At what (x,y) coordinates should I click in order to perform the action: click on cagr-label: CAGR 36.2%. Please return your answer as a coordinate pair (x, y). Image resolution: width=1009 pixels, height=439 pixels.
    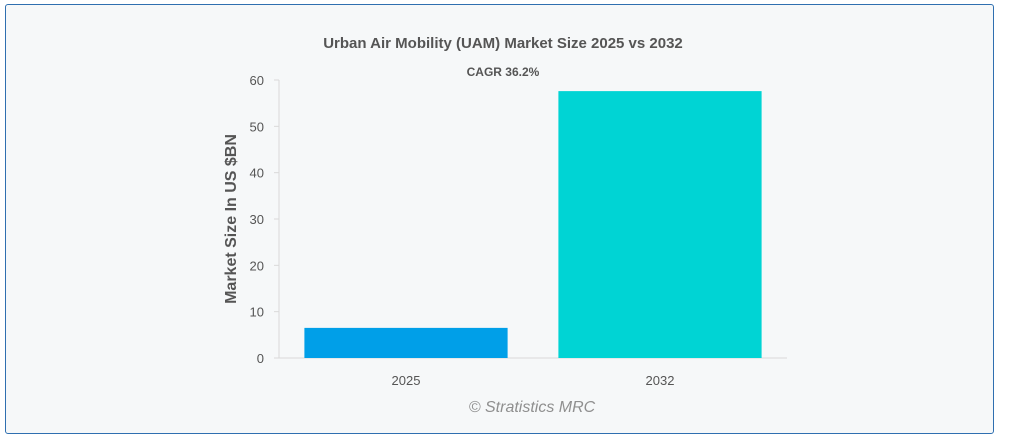
    Looking at the image, I should click on (503, 72).